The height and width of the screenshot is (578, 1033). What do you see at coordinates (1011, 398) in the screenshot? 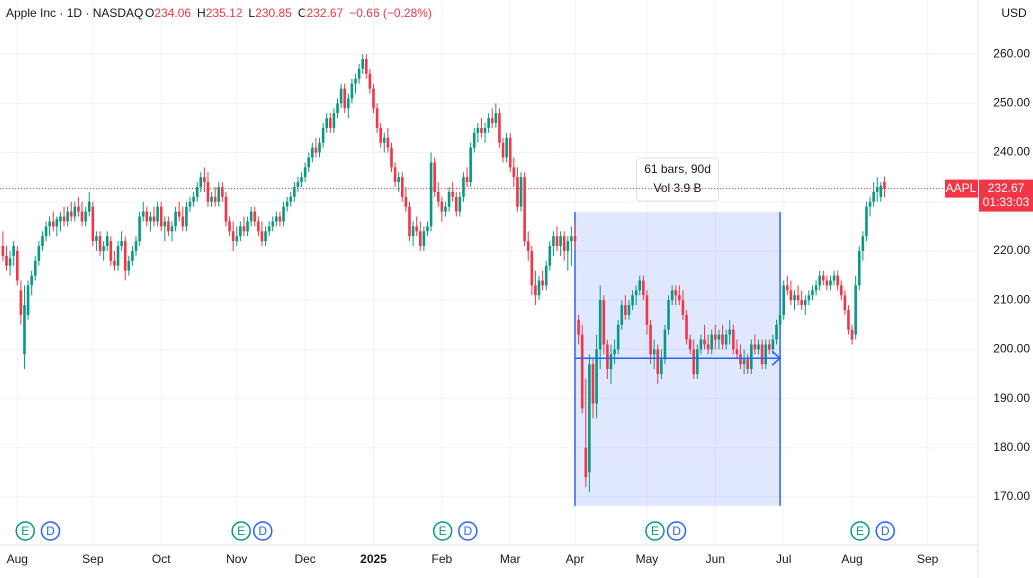
I see `y-tick-label: 190.00` at bounding box center [1011, 398].